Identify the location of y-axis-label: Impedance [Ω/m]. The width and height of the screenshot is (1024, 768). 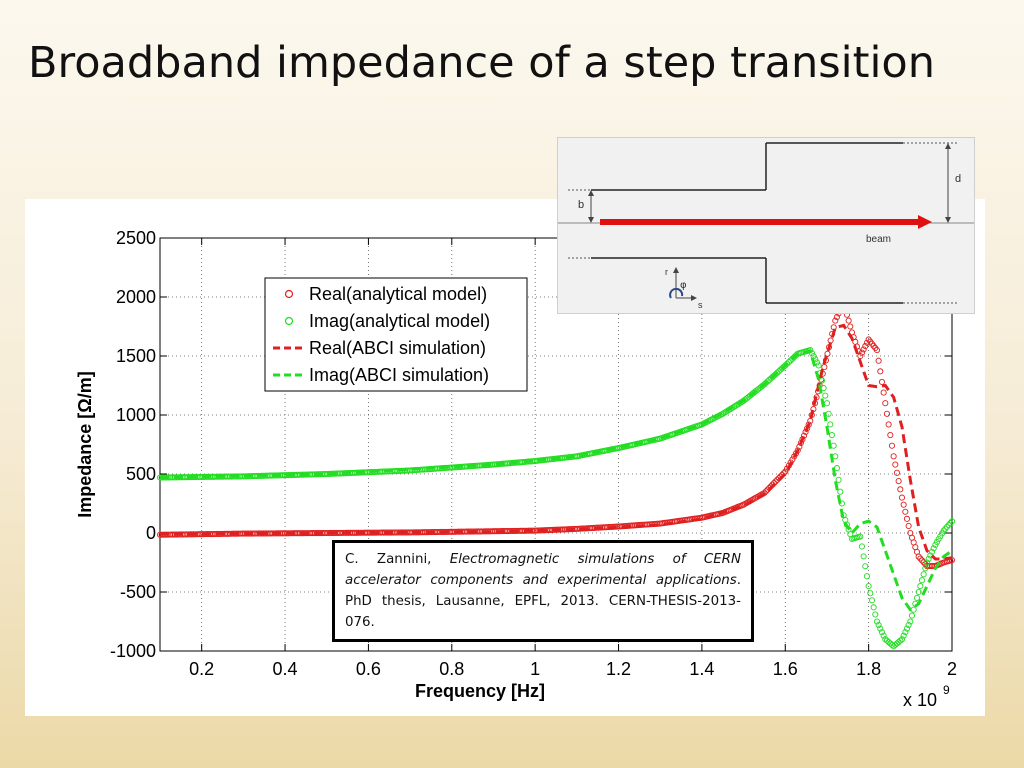
(85, 444).